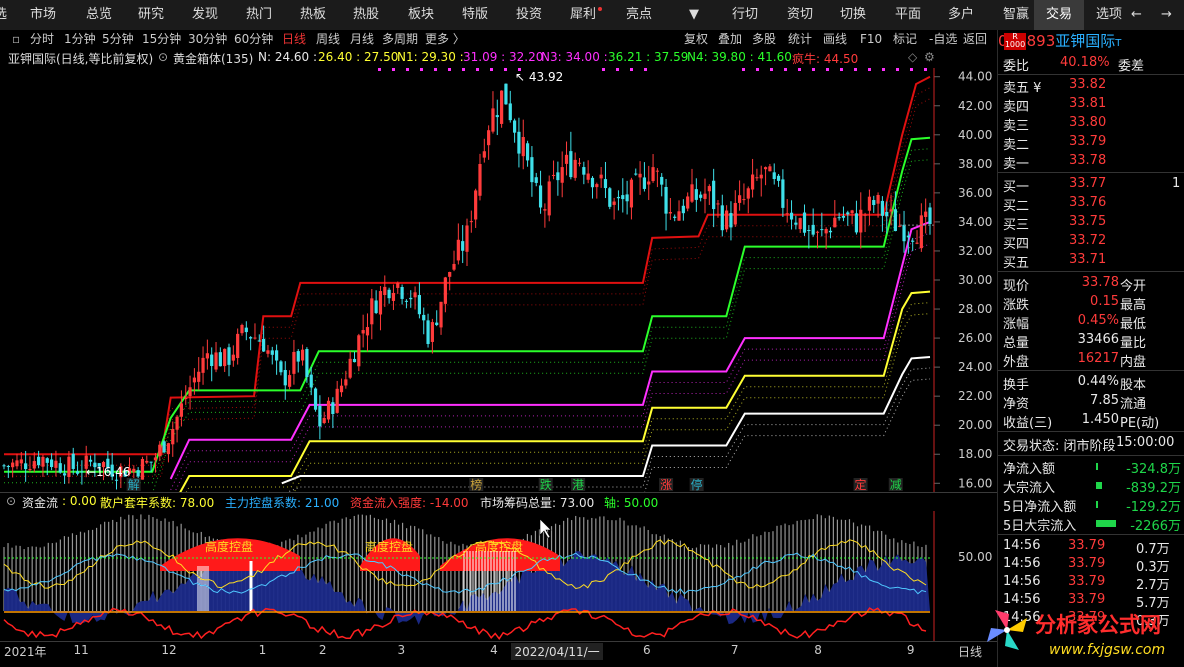  What do you see at coordinates (163, 57) in the screenshot?
I see `indicator-toggle-icon: ⊙` at bounding box center [163, 57].